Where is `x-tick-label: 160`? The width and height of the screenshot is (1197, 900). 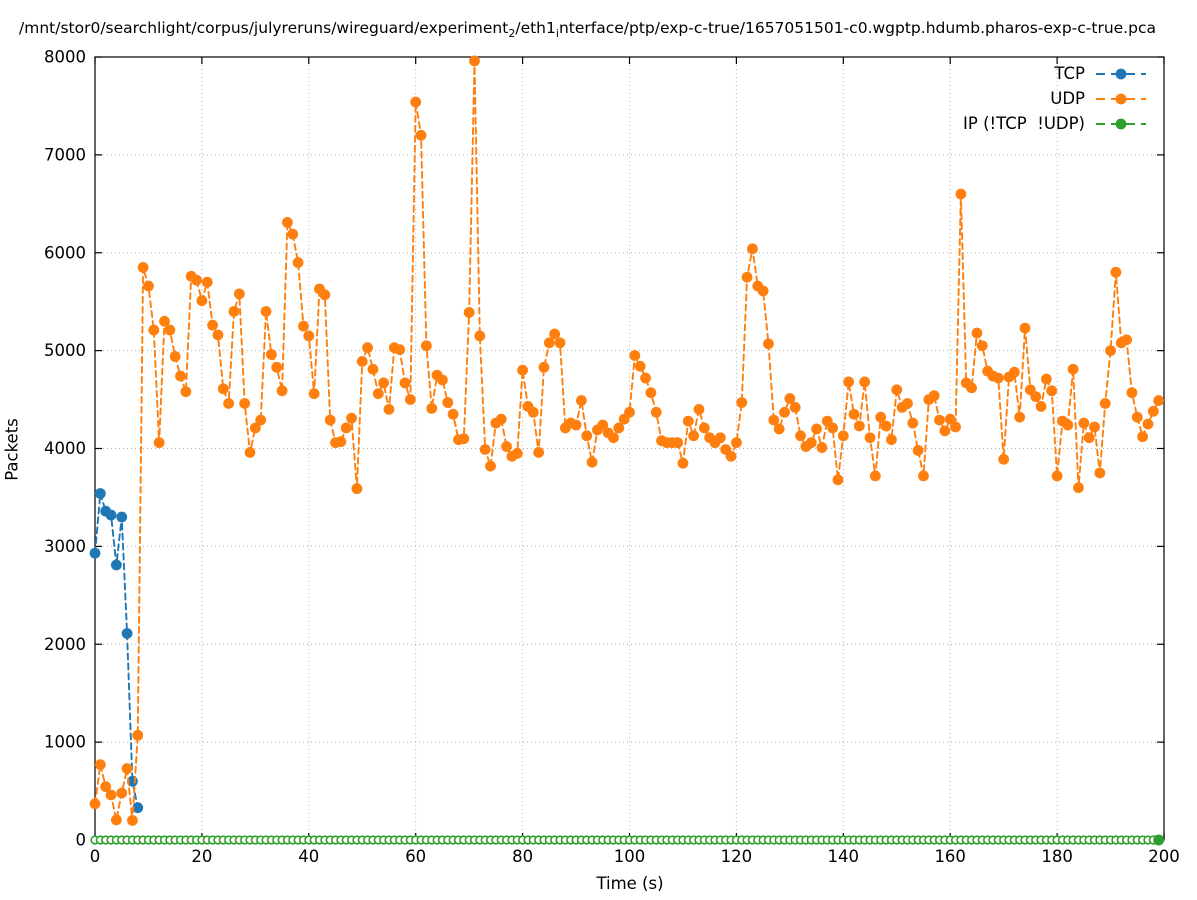
x-tick-label: 160 is located at coordinates (950, 856).